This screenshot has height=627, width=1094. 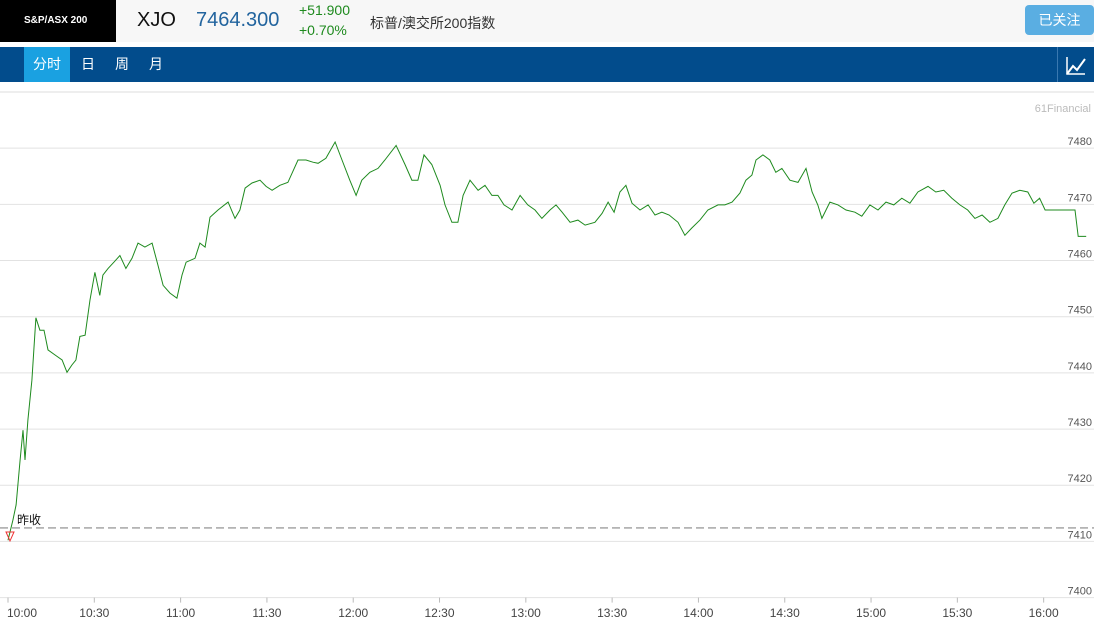 What do you see at coordinates (1080, 367) in the screenshot?
I see `y-tick-label: 7440` at bounding box center [1080, 367].